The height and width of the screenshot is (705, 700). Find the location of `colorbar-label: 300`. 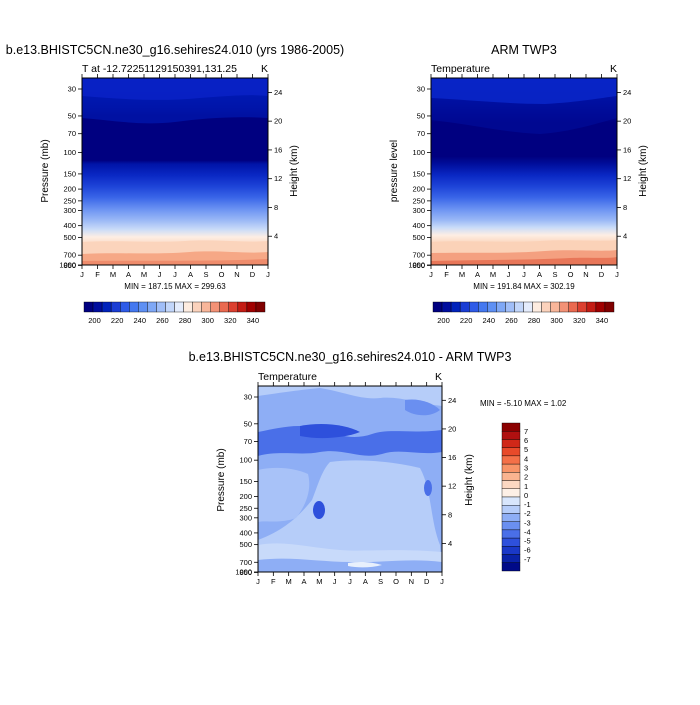

colorbar-label: 300 is located at coordinates (207, 320).